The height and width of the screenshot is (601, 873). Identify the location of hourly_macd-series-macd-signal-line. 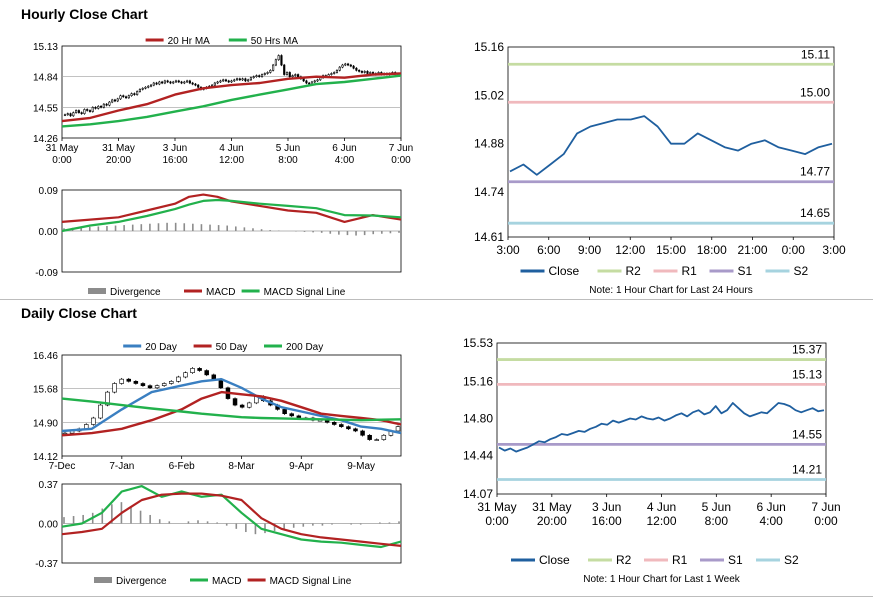
(231, 215).